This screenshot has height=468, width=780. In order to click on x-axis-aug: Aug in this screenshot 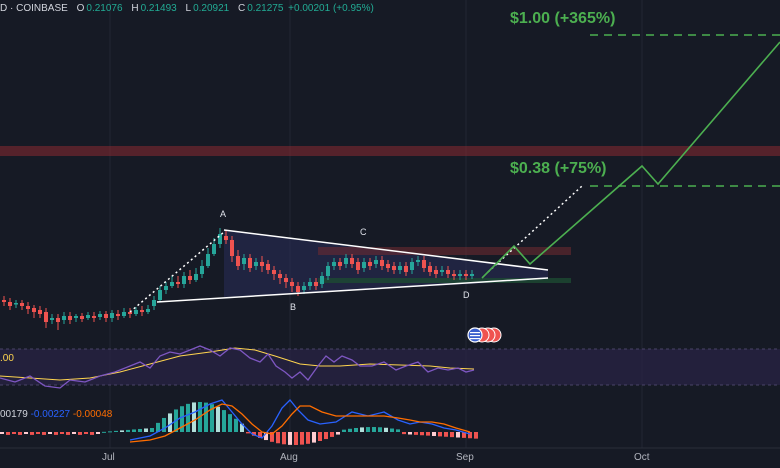, I will do `click(289, 457)`.